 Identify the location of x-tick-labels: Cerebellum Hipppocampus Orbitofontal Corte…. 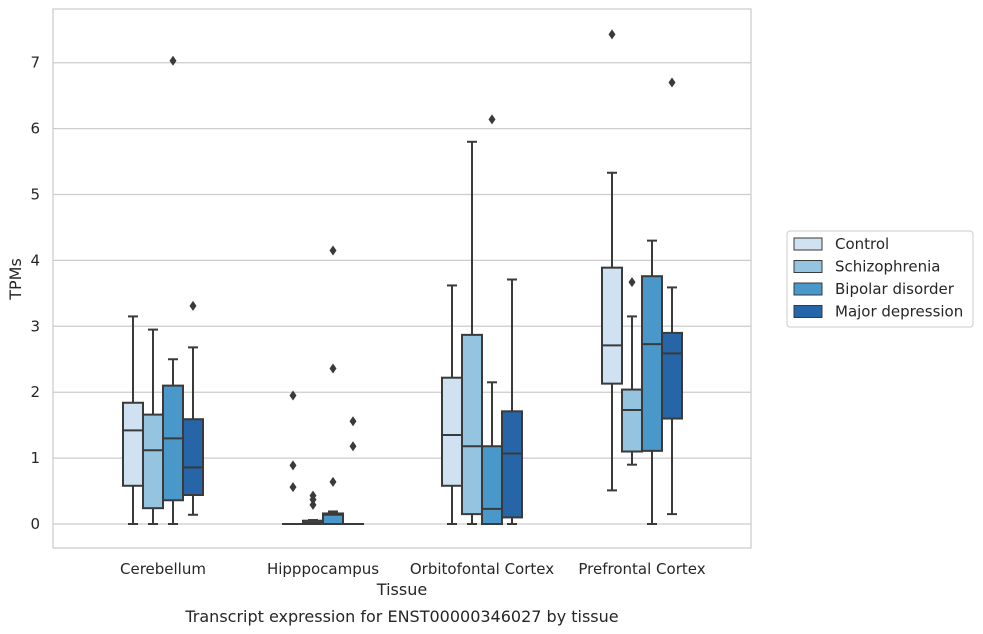
(413, 569).